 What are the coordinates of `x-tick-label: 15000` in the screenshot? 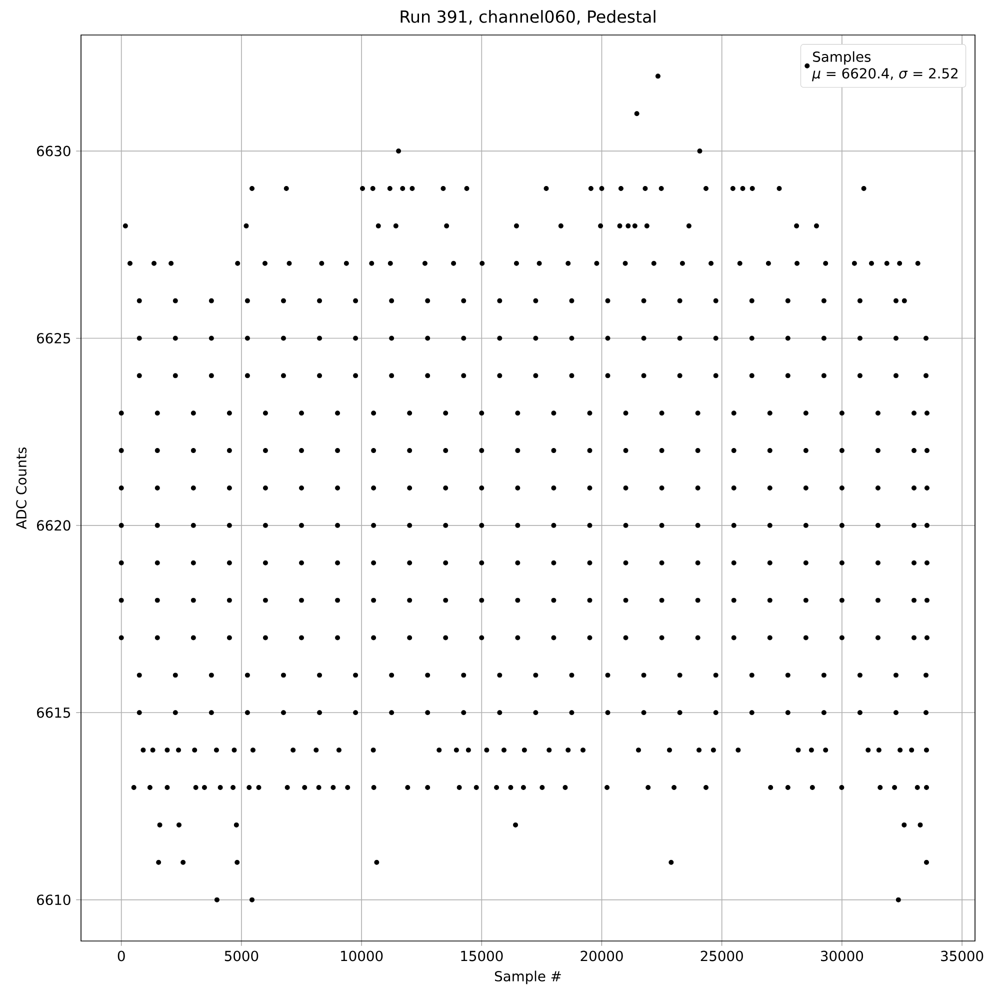 It's located at (482, 956).